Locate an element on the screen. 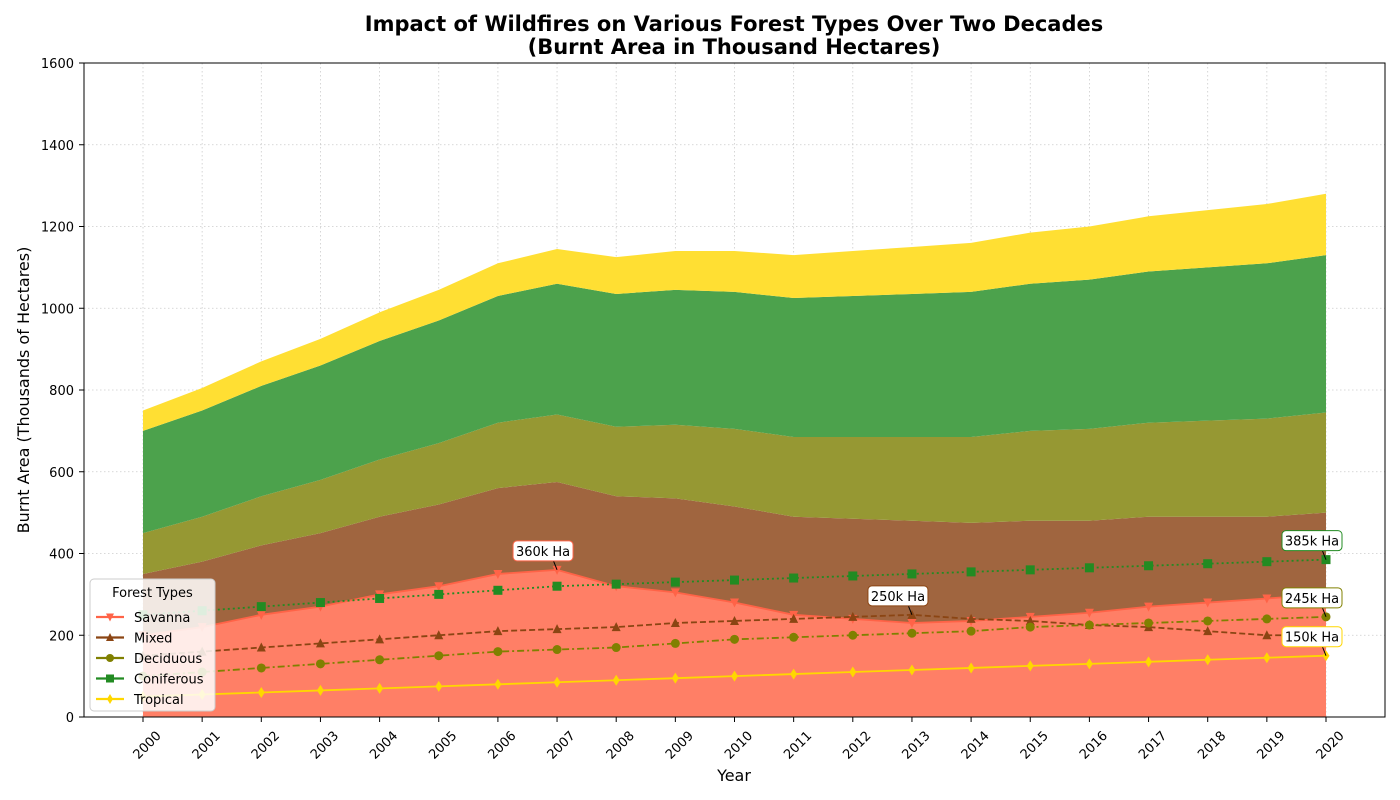  annotation-label: 360k Ha is located at coordinates (543, 552).